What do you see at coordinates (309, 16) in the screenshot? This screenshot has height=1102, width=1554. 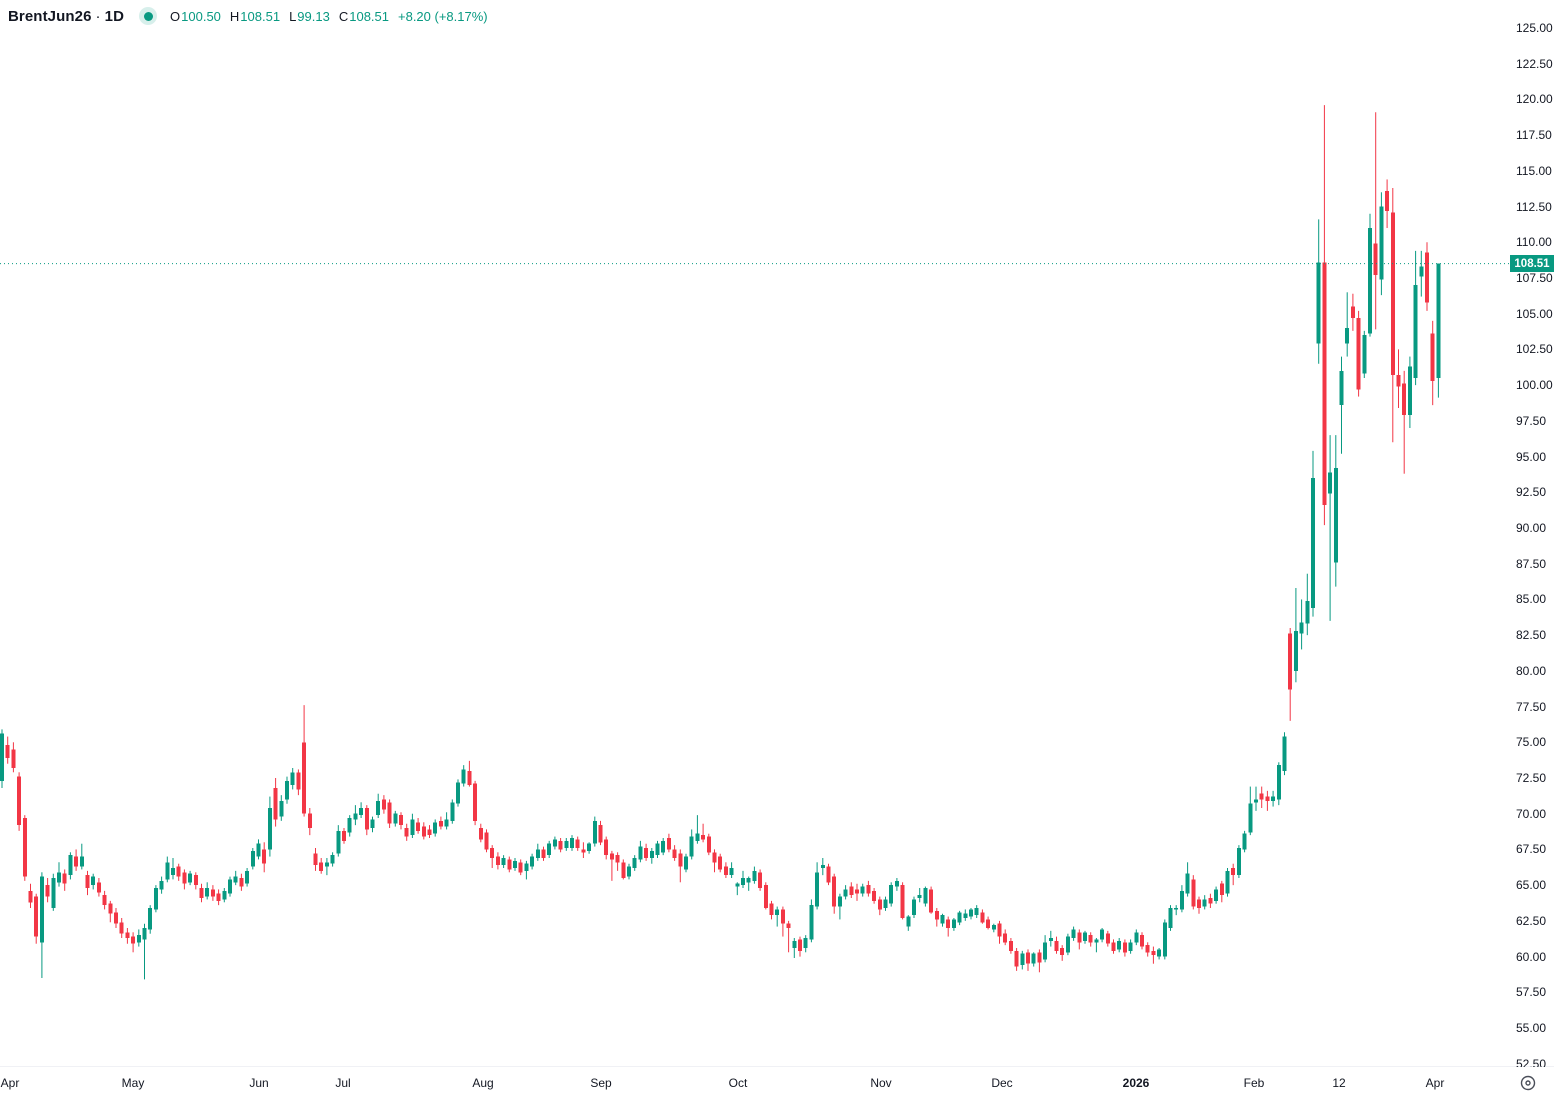 I see `low-value: L99.13` at bounding box center [309, 16].